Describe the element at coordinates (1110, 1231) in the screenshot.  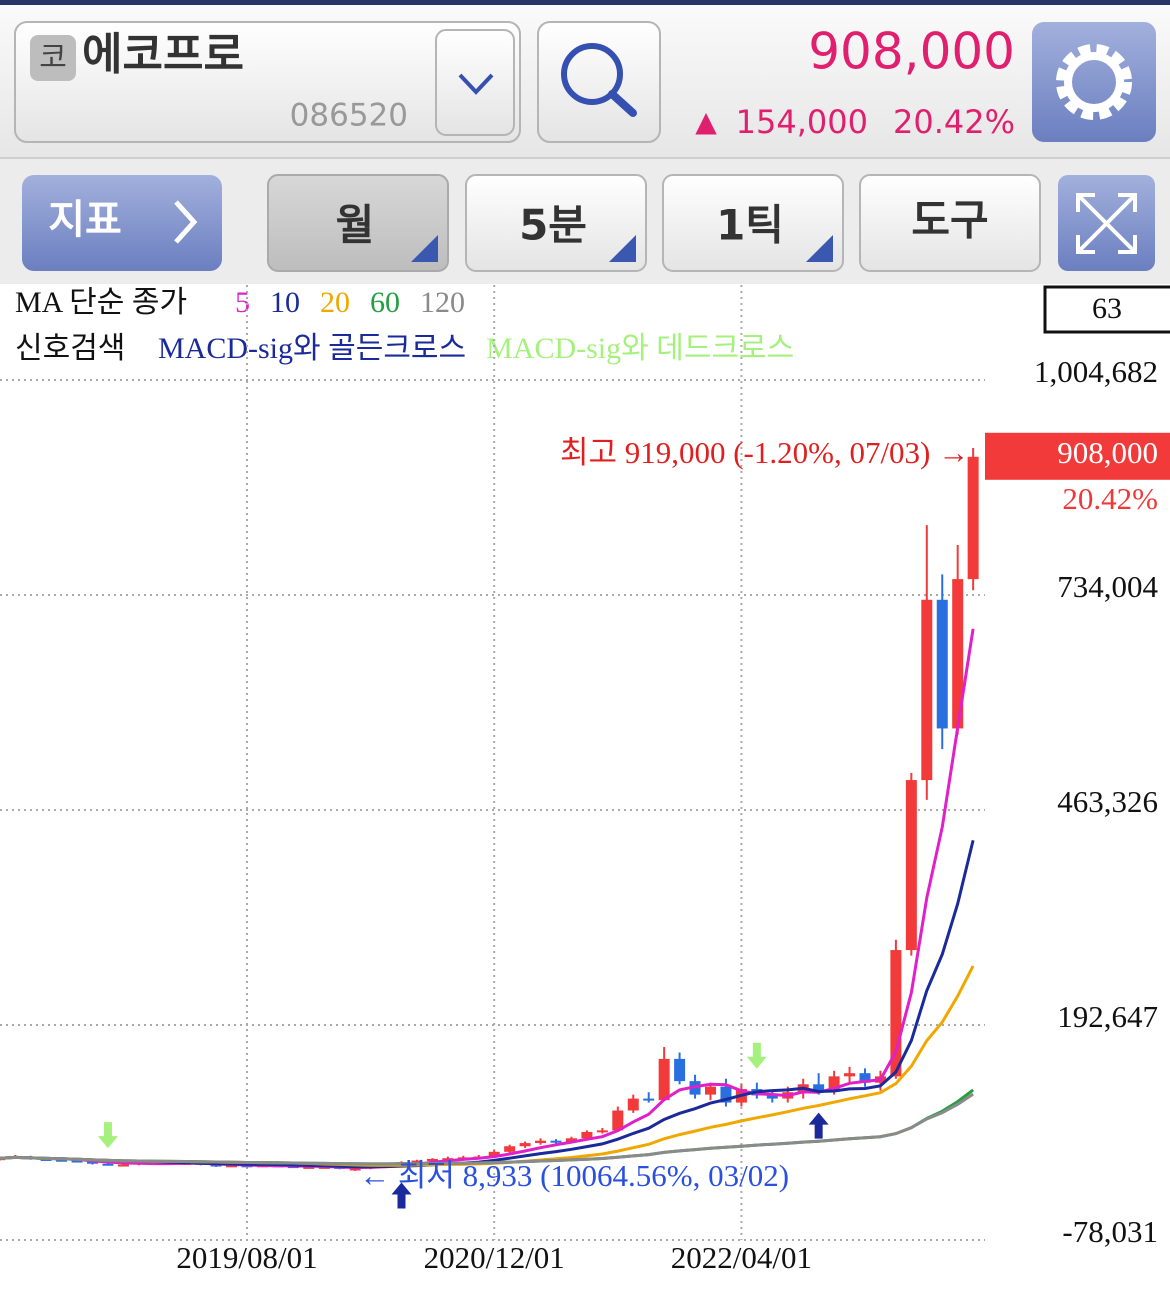
I see `y-tick-label: -78,031` at that location.